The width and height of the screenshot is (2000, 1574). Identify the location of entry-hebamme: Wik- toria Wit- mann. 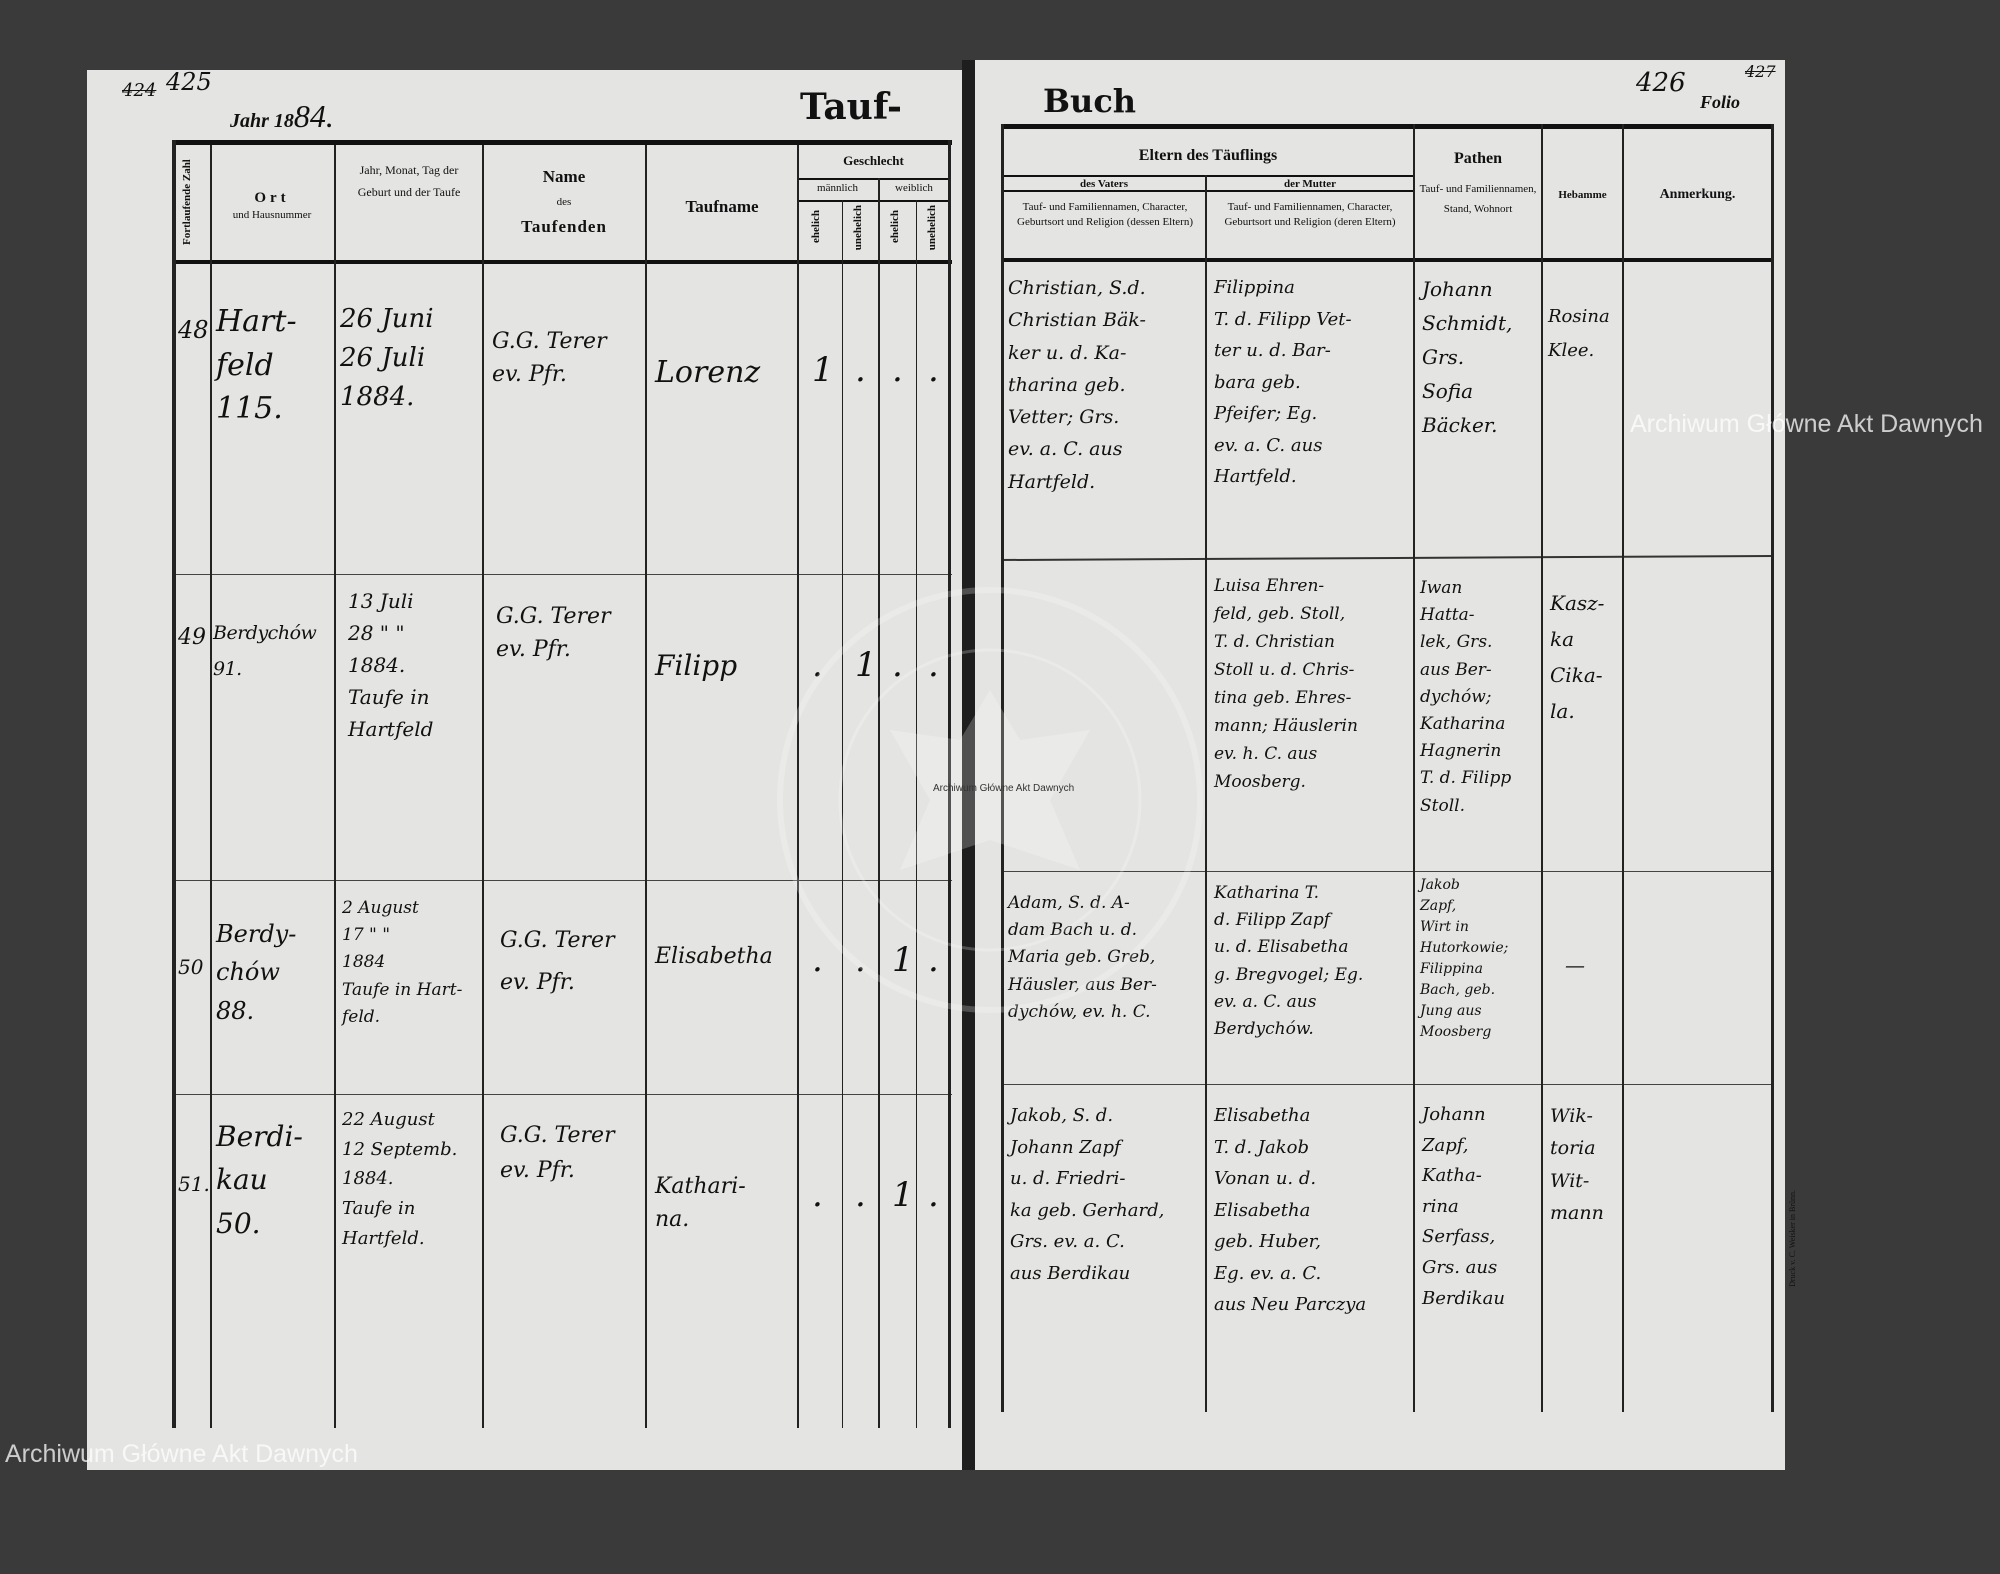
(1577, 1164).